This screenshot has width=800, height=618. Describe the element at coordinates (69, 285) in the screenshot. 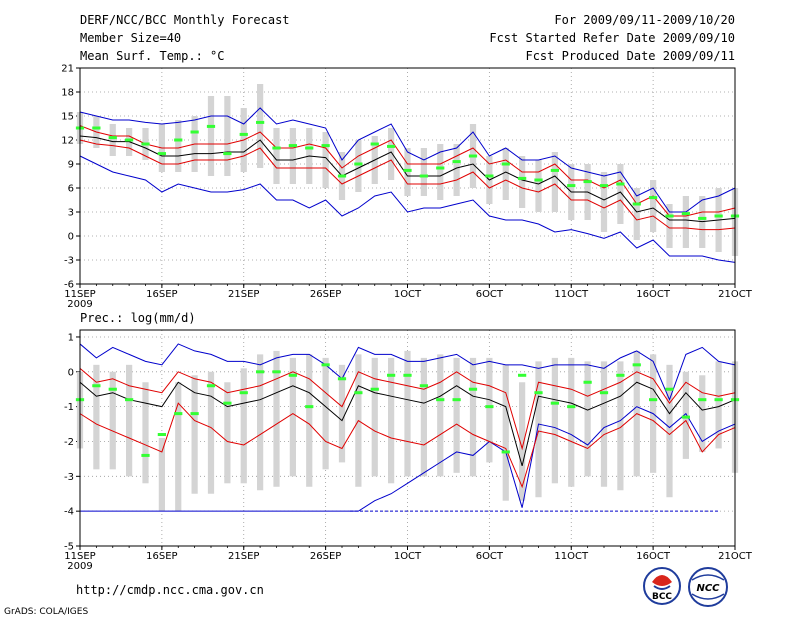

I see `y-tick-label: -6` at that location.